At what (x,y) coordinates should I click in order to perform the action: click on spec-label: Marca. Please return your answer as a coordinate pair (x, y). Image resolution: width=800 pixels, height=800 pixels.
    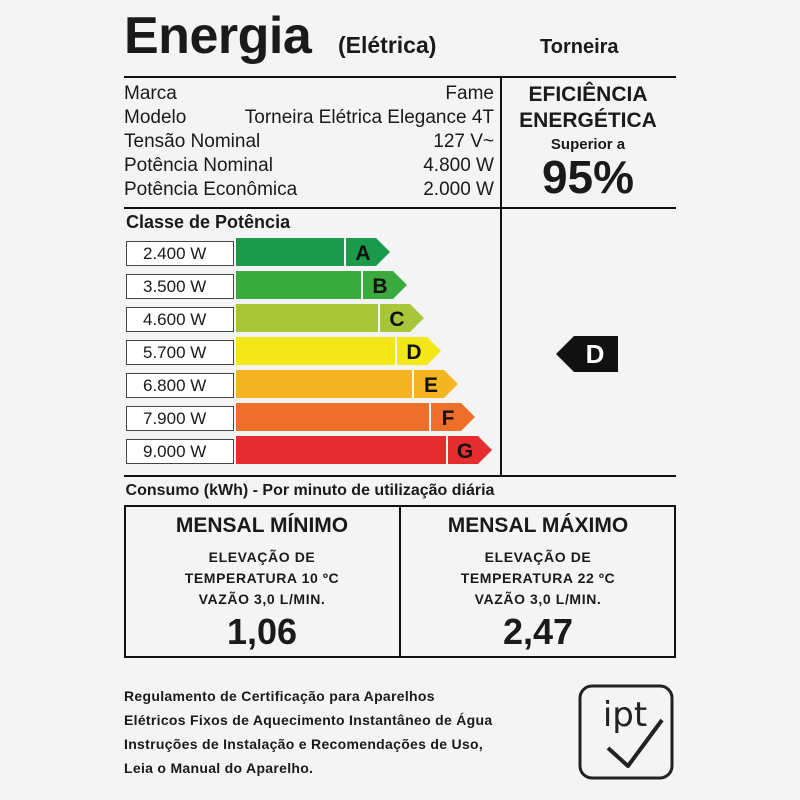
    Looking at the image, I should click on (150, 93).